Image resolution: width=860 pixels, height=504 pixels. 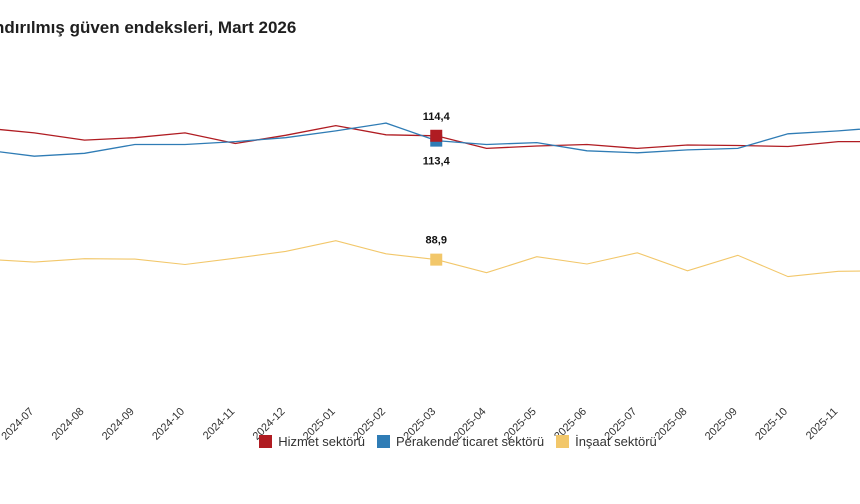 I want to click on legend-swatch-perakende, so click(x=383, y=441).